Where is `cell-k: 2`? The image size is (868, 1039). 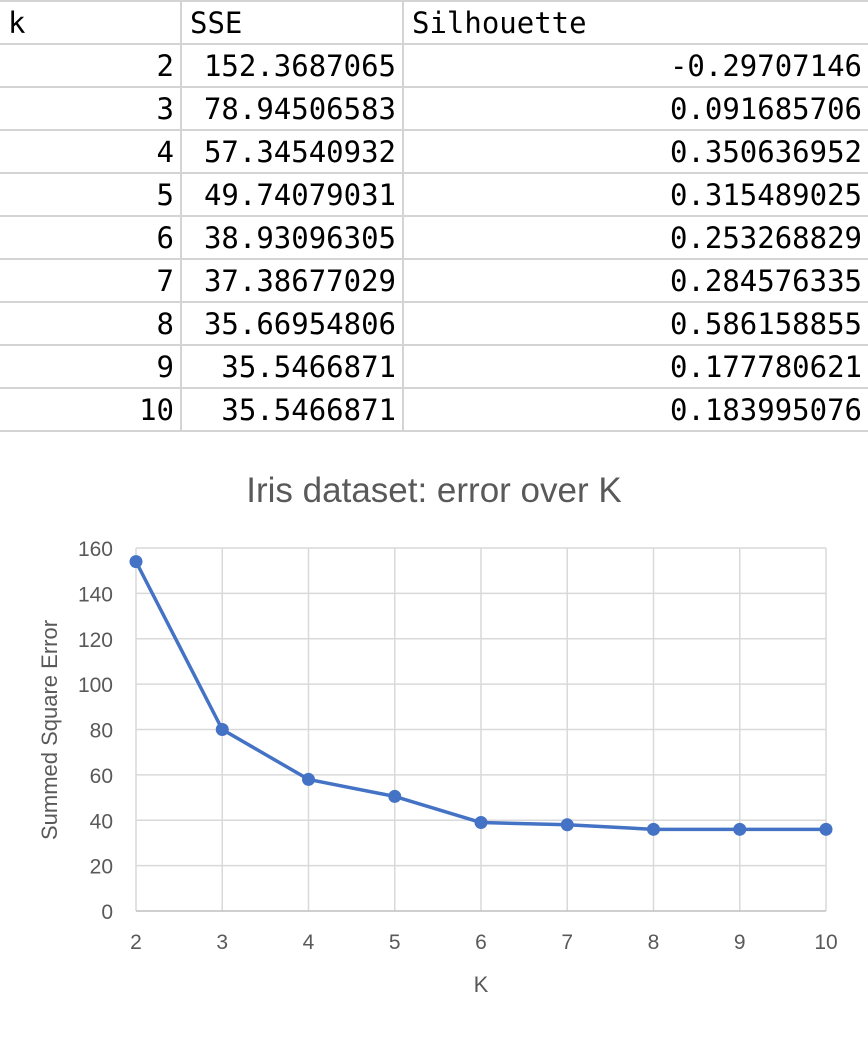
cell-k: 2 is located at coordinates (91, 65).